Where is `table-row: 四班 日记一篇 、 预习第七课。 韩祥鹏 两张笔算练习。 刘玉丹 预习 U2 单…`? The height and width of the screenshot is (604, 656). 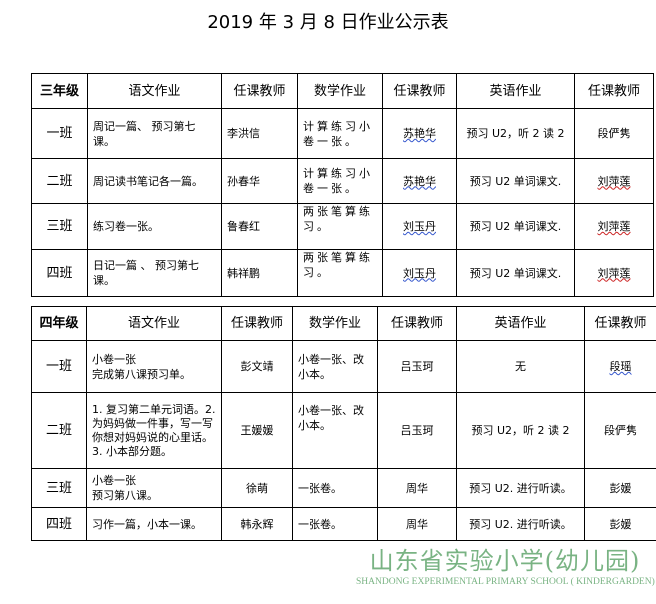 table-row: 四班 日记一篇 、 预习第七课。 韩祥鹏 两张笔算练习。 刘玉丹 预习 U2 单… is located at coordinates (342, 273).